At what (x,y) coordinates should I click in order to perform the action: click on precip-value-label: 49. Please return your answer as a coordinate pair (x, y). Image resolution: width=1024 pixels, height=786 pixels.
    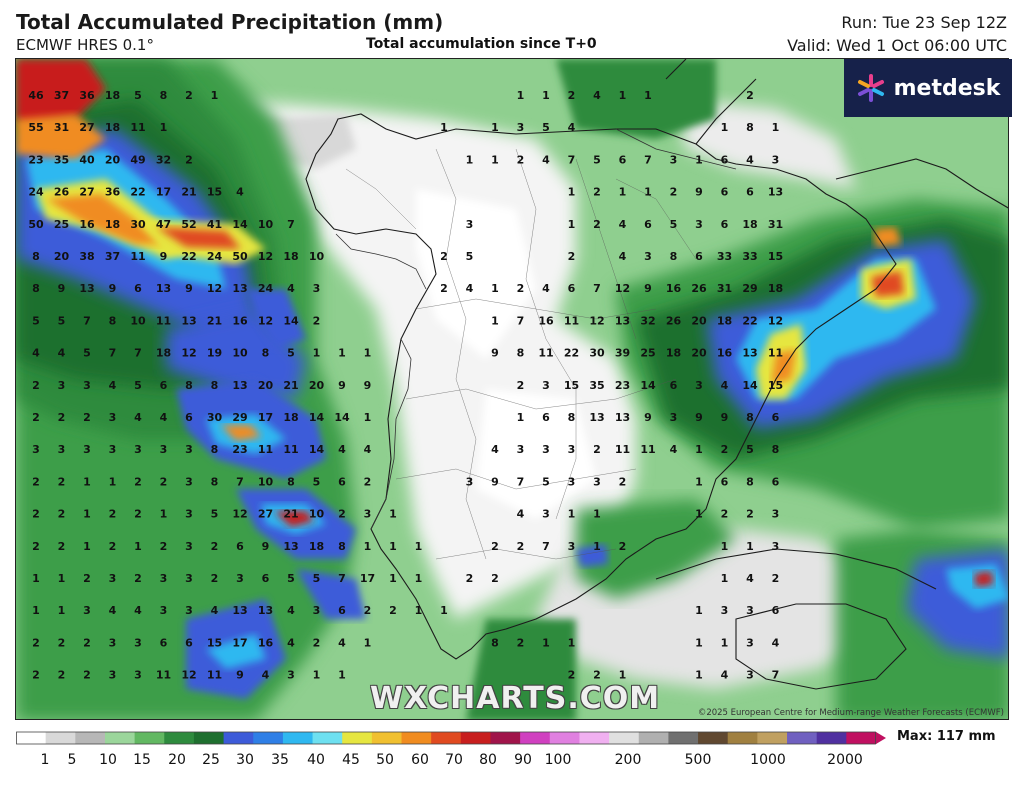
    Looking at the image, I should click on (137, 159).